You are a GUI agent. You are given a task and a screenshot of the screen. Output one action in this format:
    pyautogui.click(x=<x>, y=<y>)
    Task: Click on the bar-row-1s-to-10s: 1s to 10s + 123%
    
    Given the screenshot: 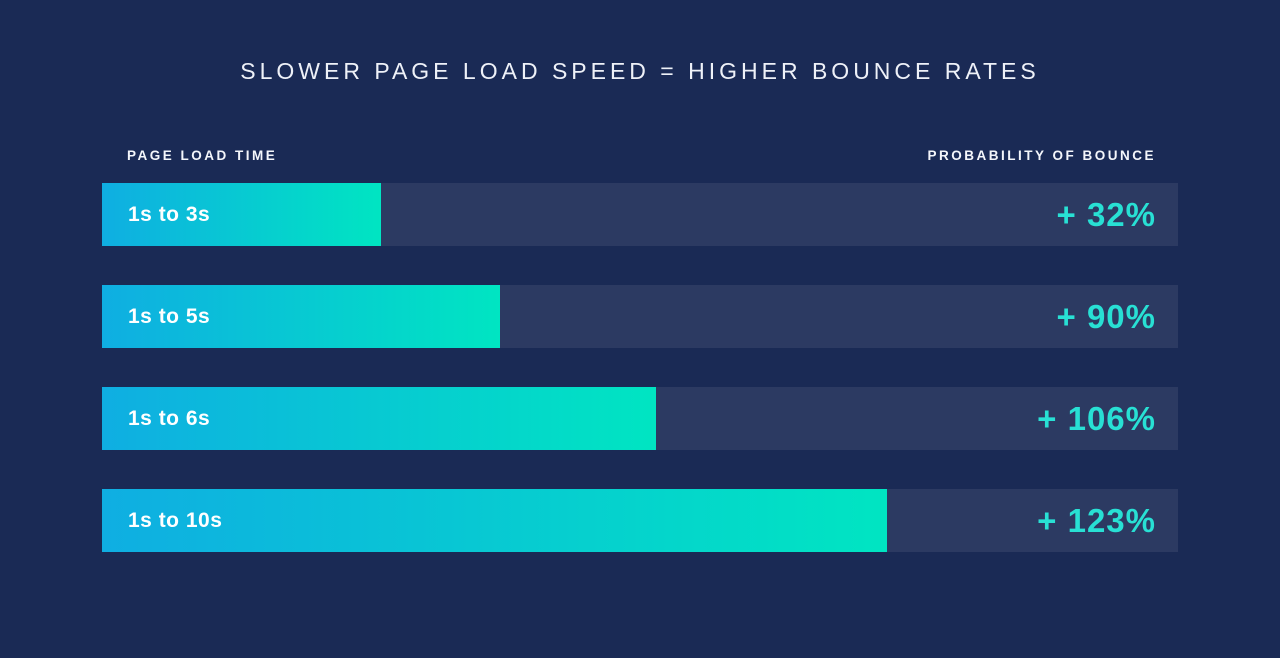 What is the action you would take?
    pyautogui.click(x=640, y=520)
    